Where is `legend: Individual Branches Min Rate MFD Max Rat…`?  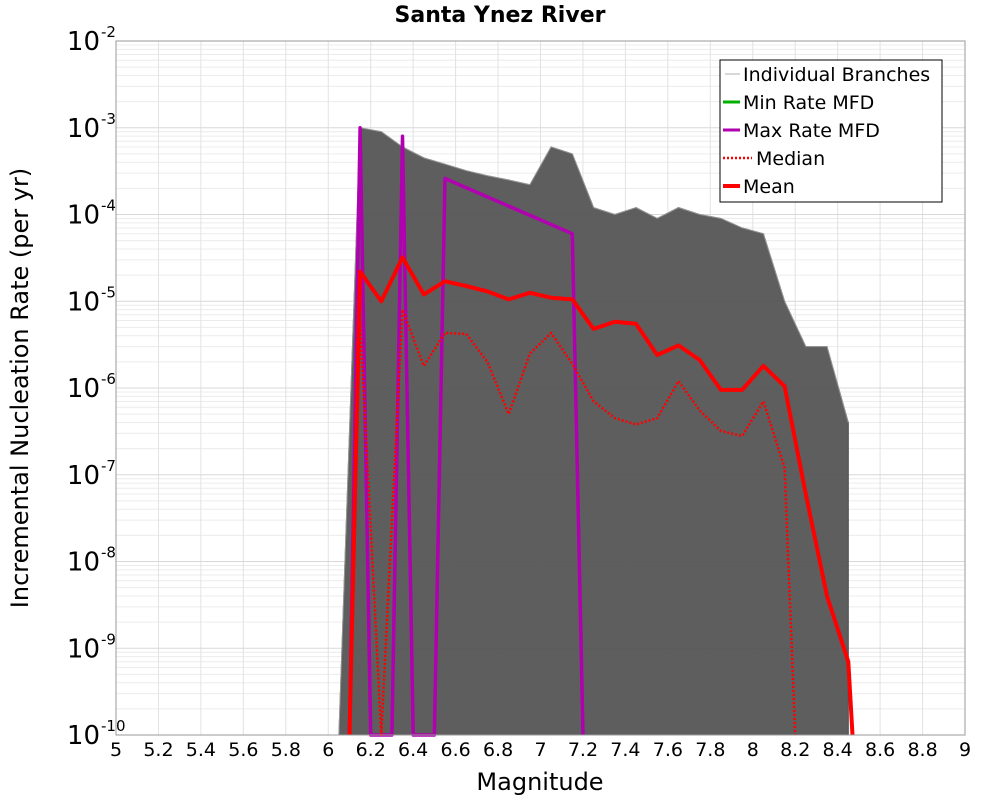 legend: Individual Branches Min Rate MFD Max Rat… is located at coordinates (831, 131).